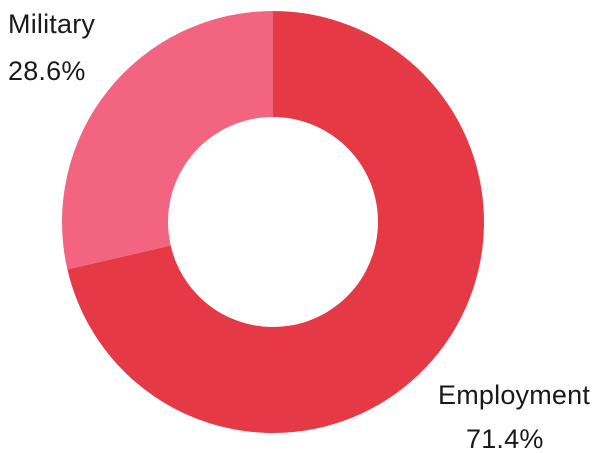  I want to click on slice-value-military: 28.6%, so click(47, 71).